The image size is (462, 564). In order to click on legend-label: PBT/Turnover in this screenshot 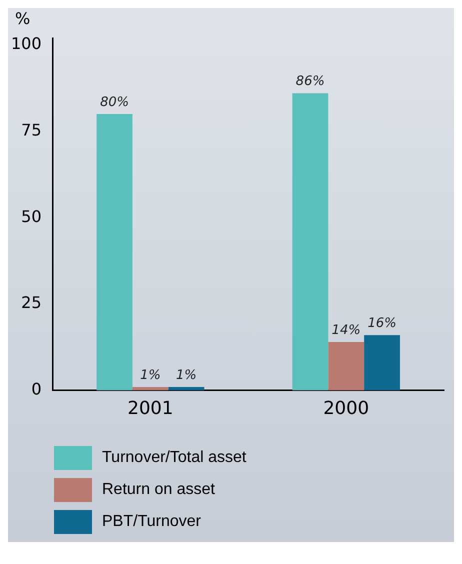, I will do `click(151, 522)`.